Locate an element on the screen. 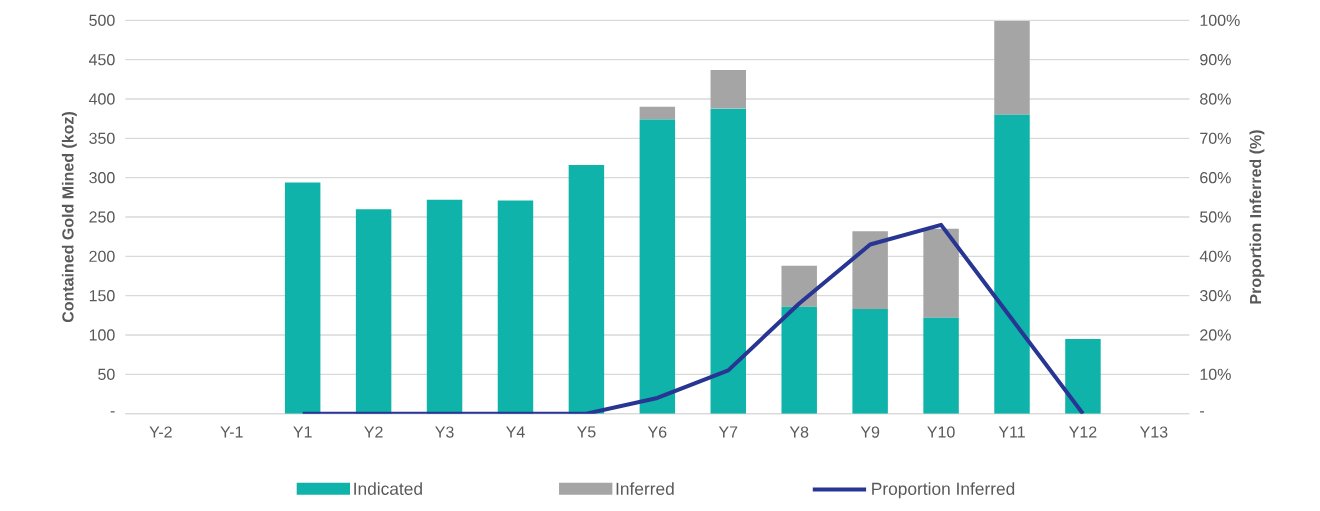 Image resolution: width=1320 pixels, height=511 pixels. y2-tick-label: 50% is located at coordinates (1215, 217).